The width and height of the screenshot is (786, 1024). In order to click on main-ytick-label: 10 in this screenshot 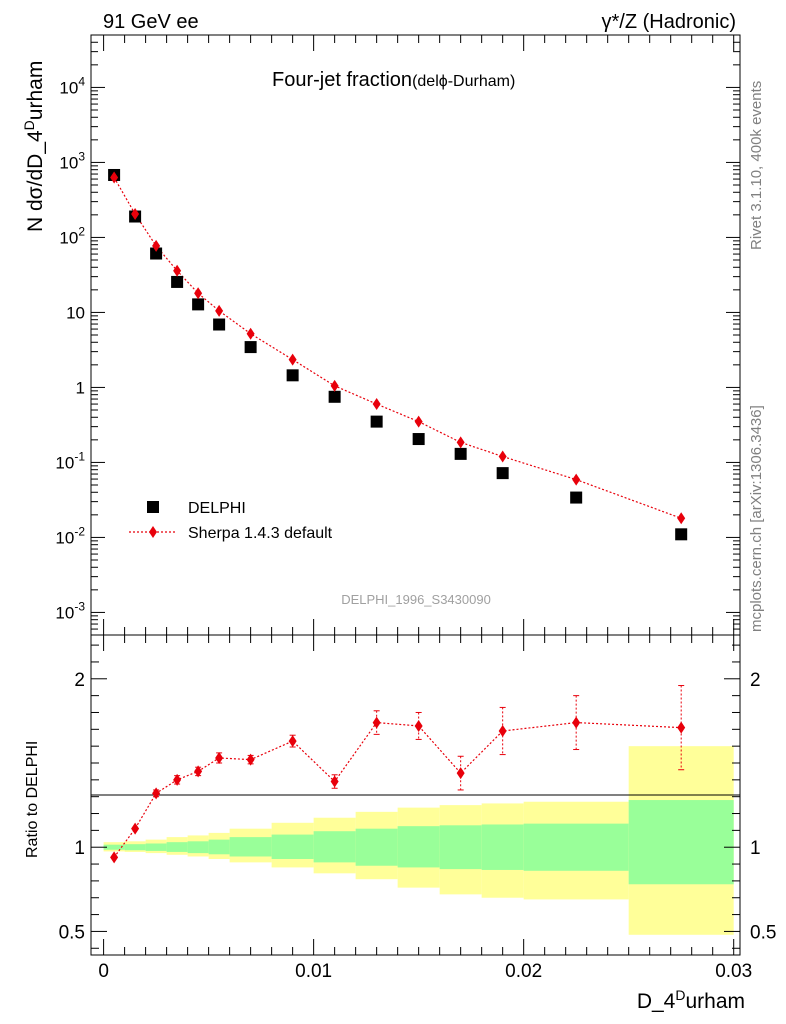, I will do `click(75, 312)`.